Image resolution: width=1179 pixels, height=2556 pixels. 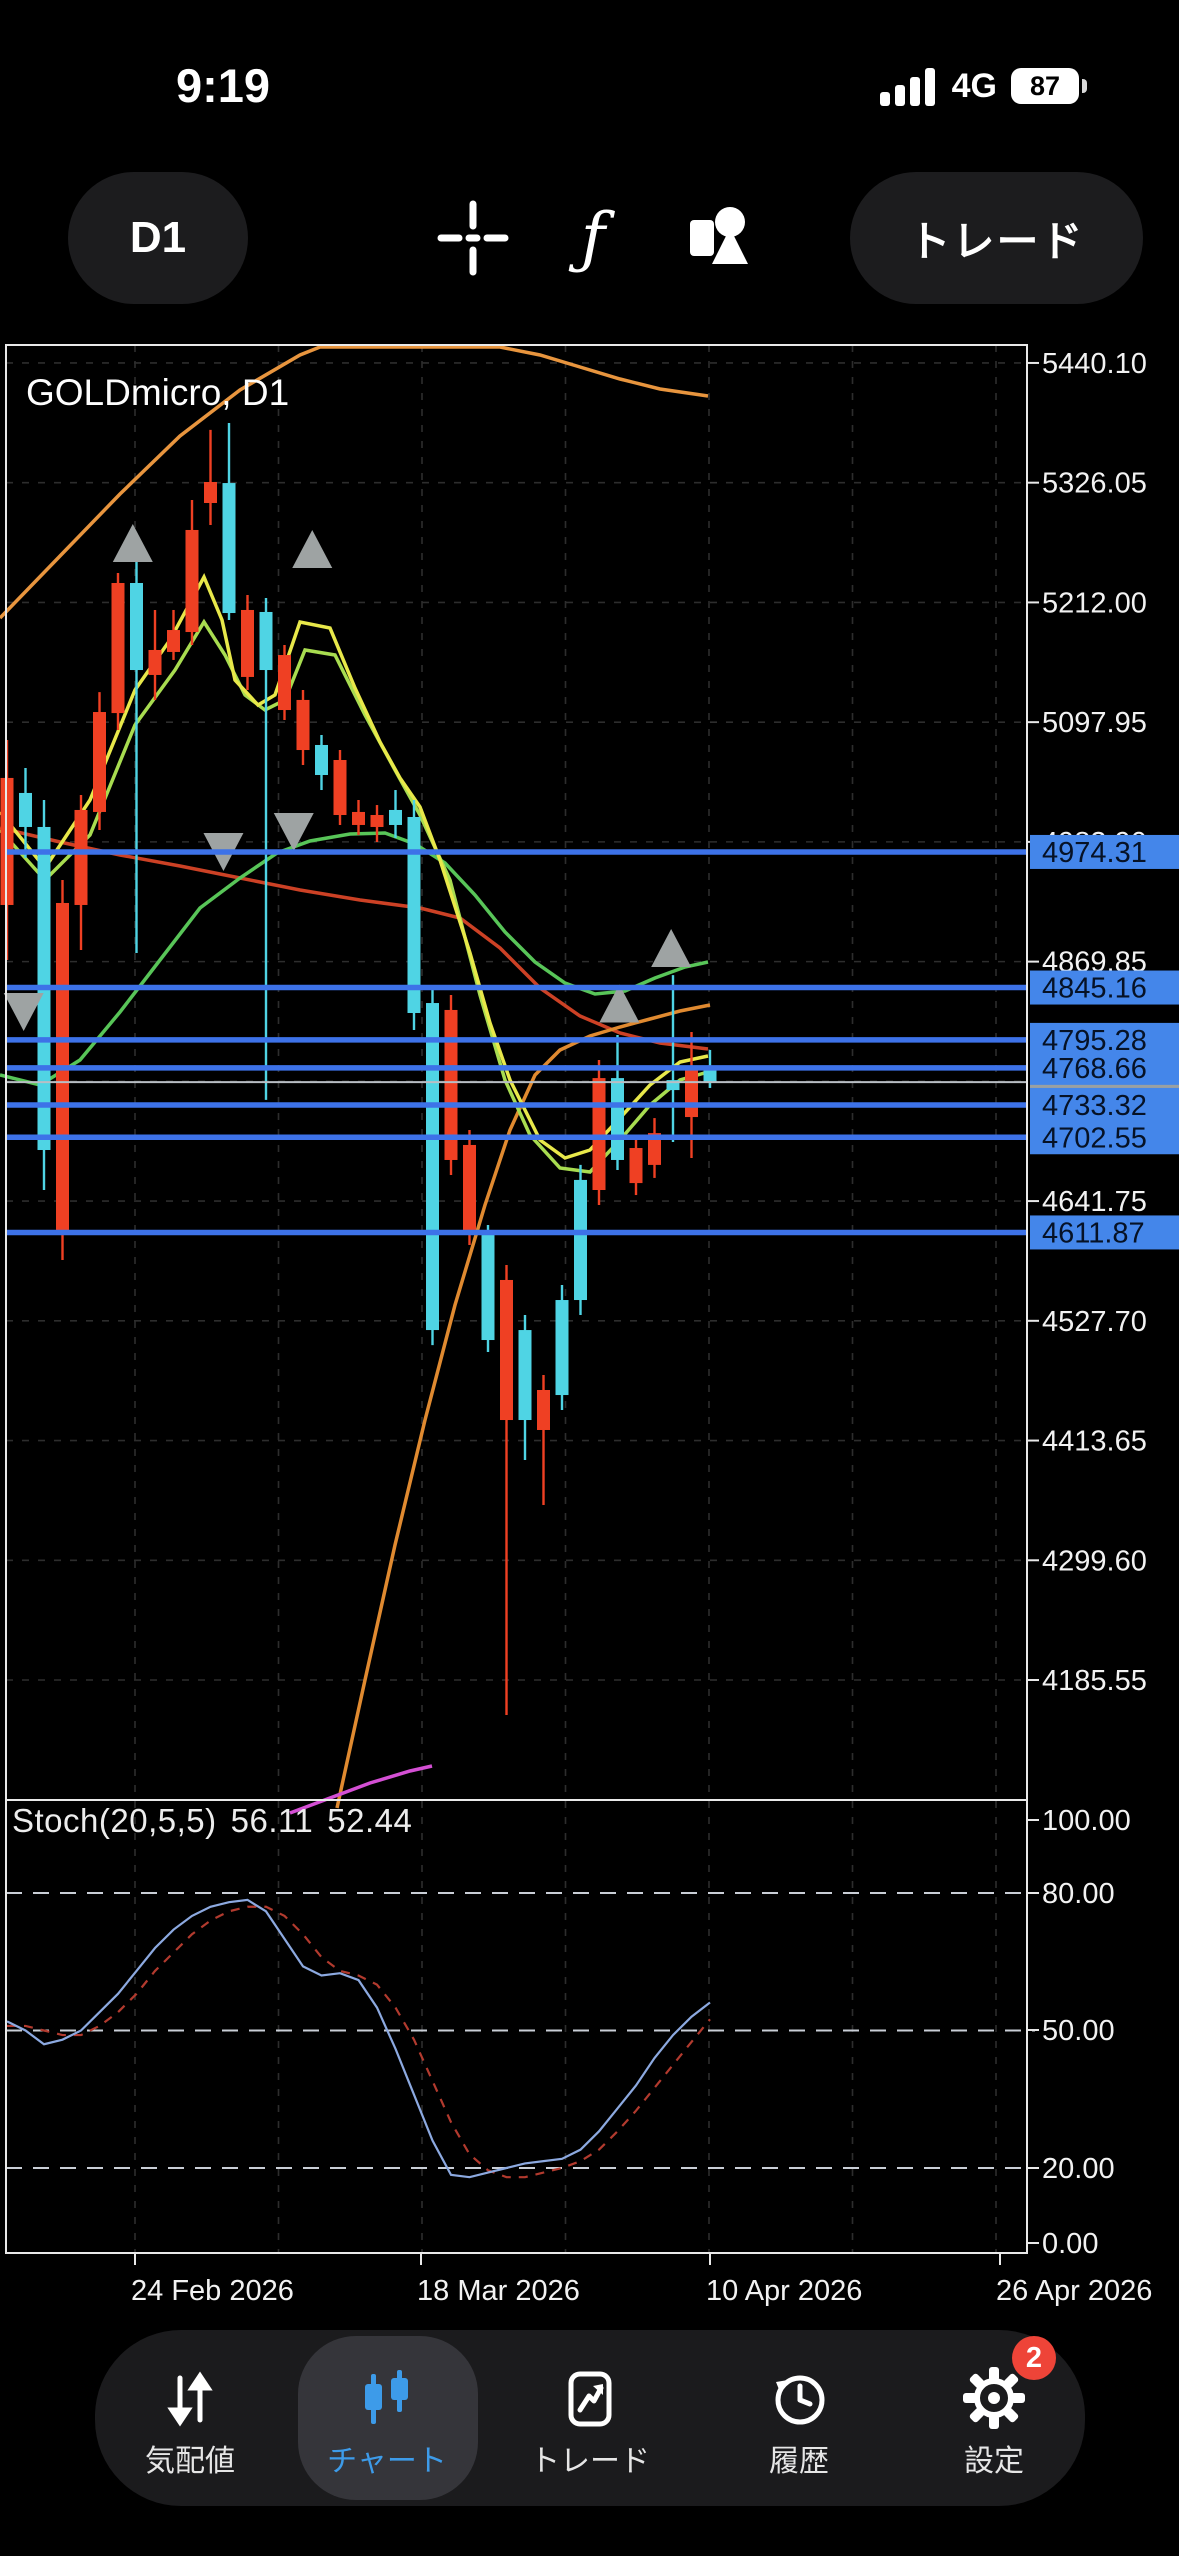 I want to click on nav-item-history: 履歴, so click(x=799, y=2418).